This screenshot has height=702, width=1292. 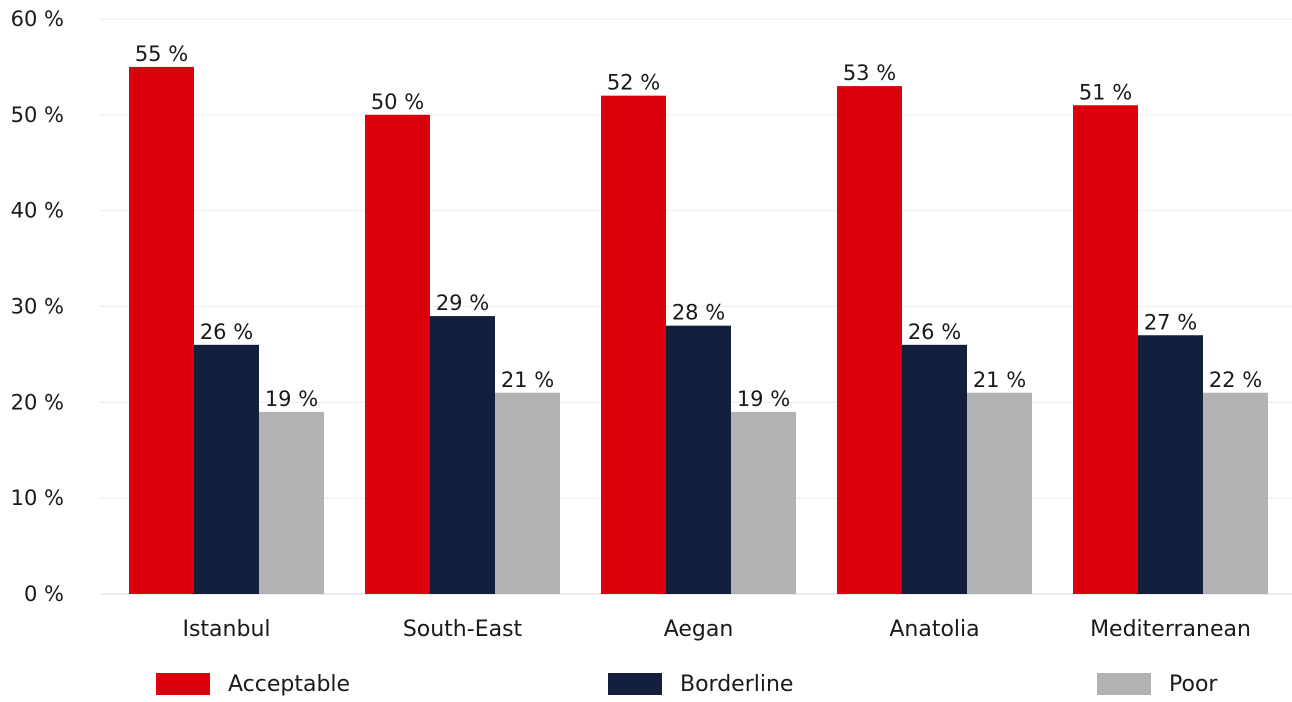 What do you see at coordinates (1105, 349) in the screenshot?
I see `bar-acceptable-mediterranean` at bounding box center [1105, 349].